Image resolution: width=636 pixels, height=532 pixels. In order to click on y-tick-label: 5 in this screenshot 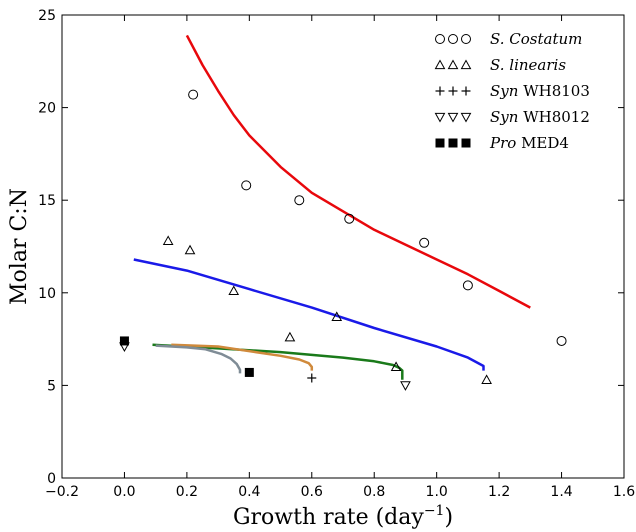, I will do `click(51, 386)`.